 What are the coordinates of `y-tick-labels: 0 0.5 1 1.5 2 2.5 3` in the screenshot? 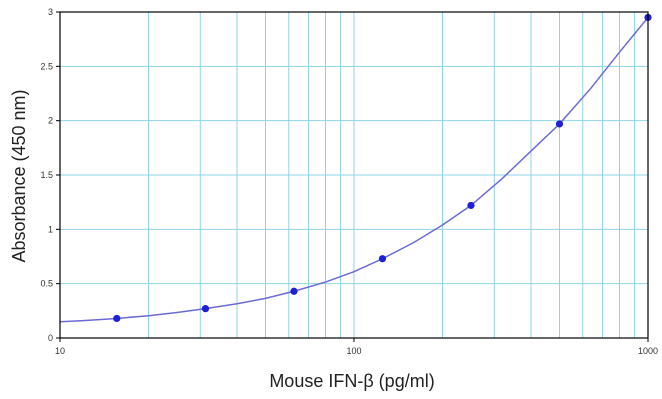 It's located at (46, 175).